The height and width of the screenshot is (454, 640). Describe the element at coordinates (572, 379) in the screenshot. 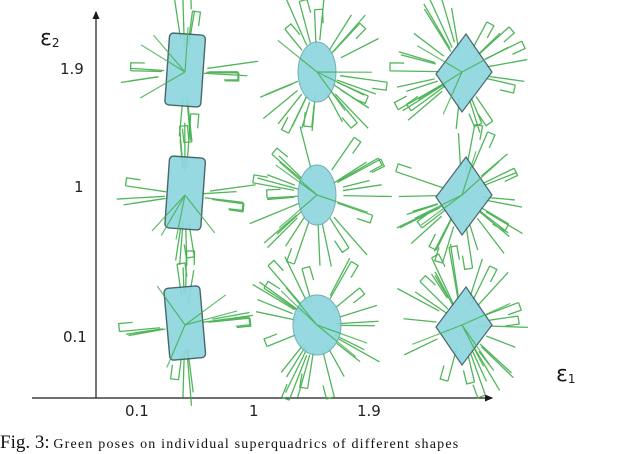

I see `x-axis-subscript: 1` at that location.